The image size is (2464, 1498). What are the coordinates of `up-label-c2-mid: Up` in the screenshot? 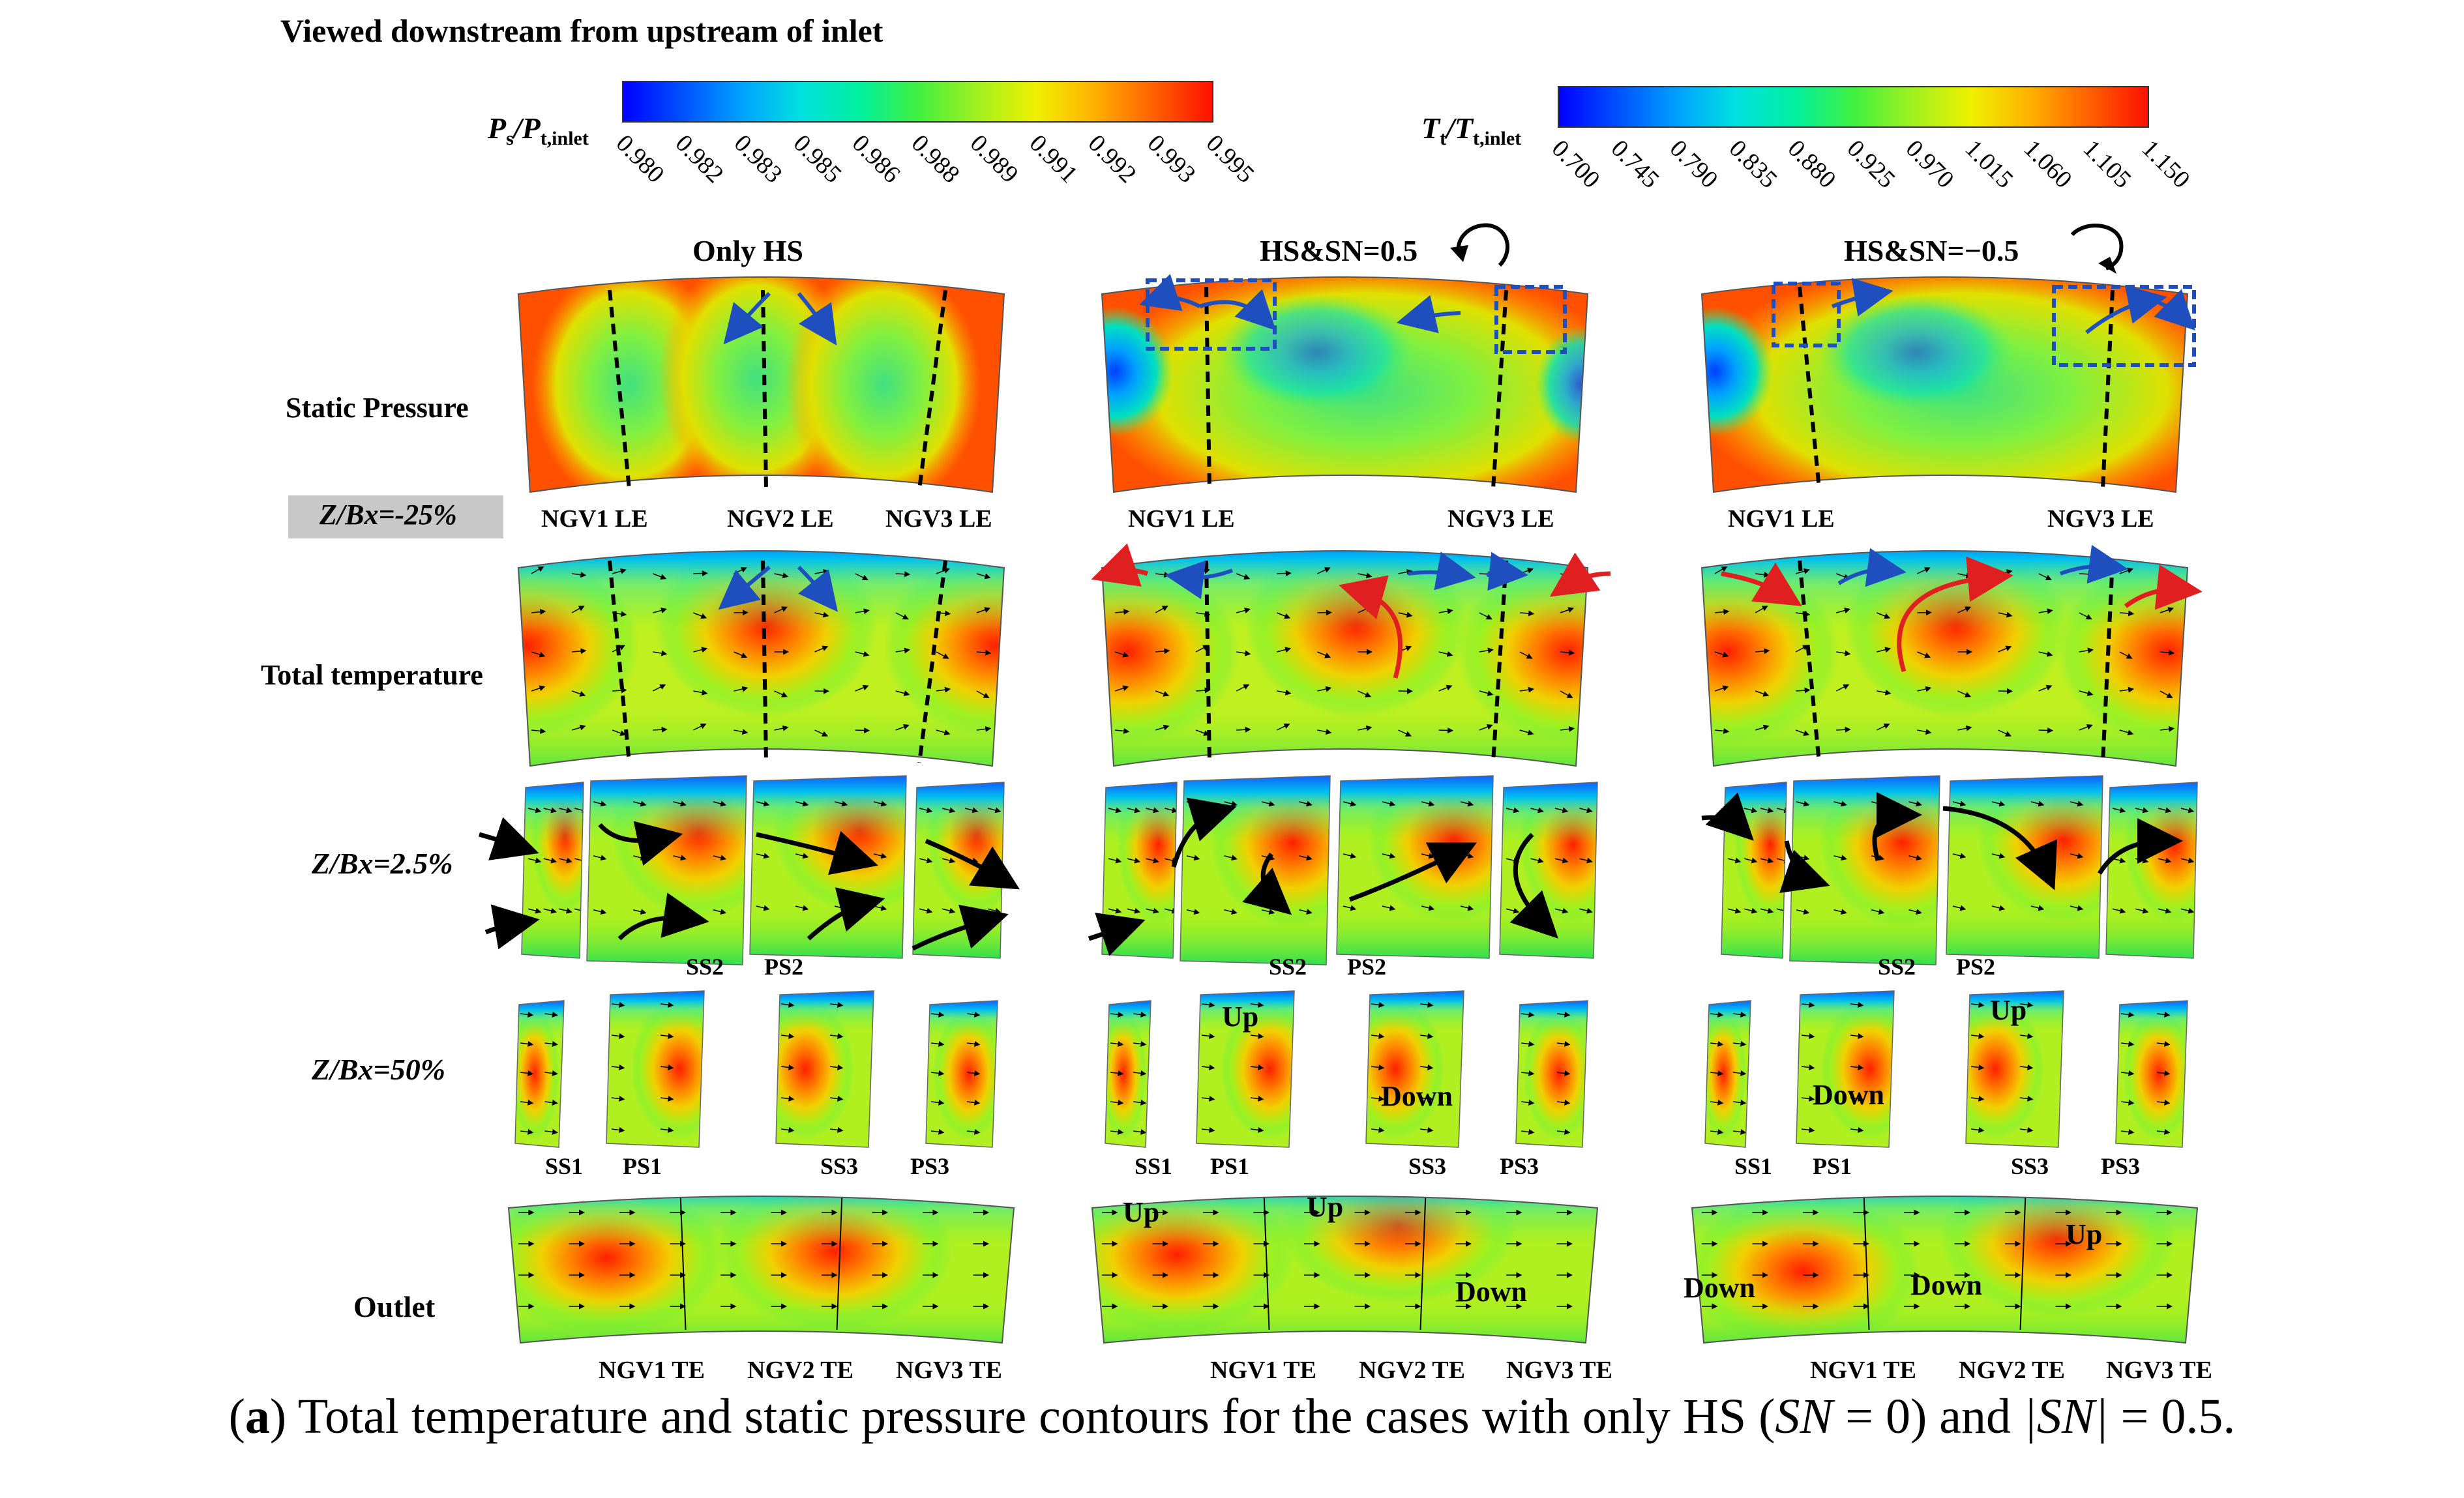 It's located at (1240, 1017).